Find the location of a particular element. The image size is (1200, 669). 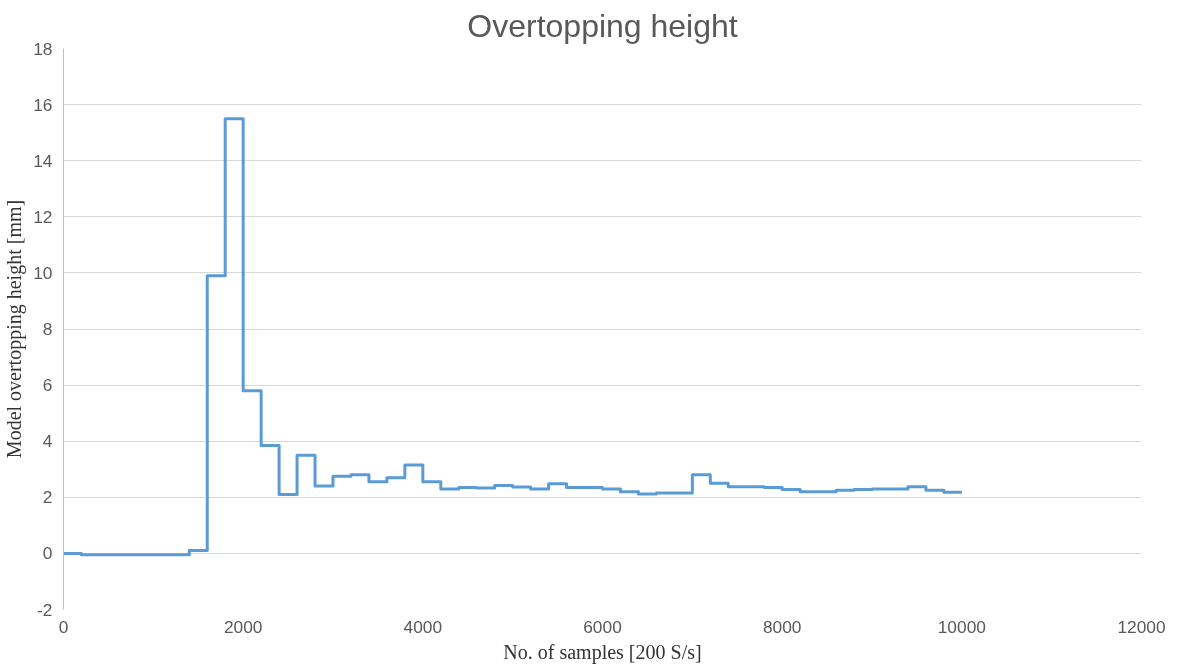

x-tick-label: 6000 is located at coordinates (602, 626).